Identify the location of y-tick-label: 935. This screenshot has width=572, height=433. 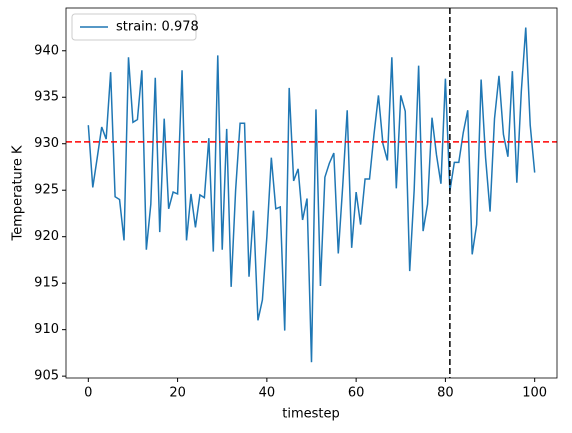
(46, 97).